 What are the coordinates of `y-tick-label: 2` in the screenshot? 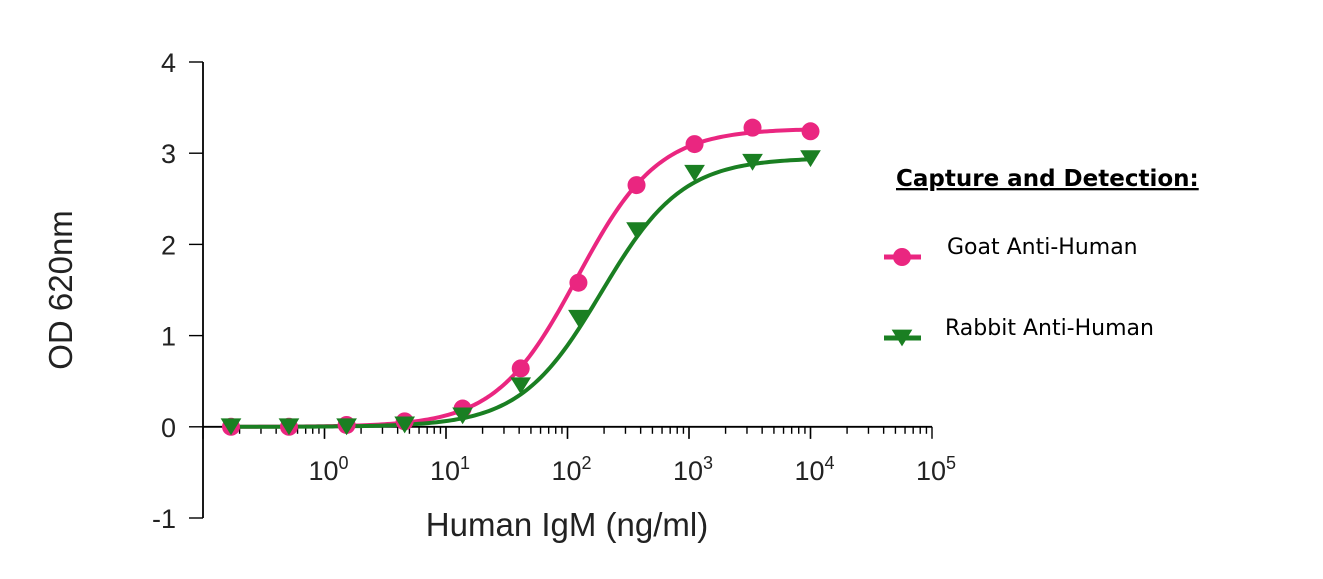 It's located at (168, 245).